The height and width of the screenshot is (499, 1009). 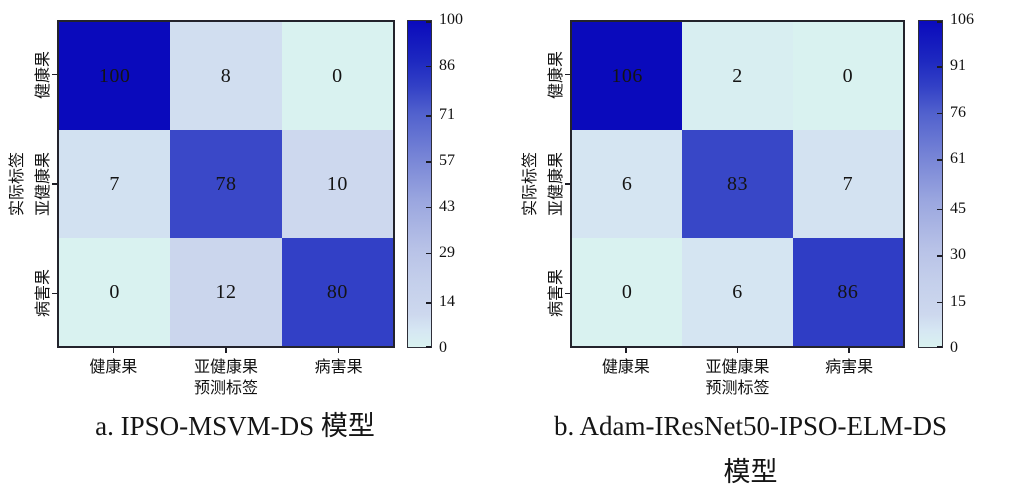 I want to click on matrix-cell: 8, so click(x=226, y=76).